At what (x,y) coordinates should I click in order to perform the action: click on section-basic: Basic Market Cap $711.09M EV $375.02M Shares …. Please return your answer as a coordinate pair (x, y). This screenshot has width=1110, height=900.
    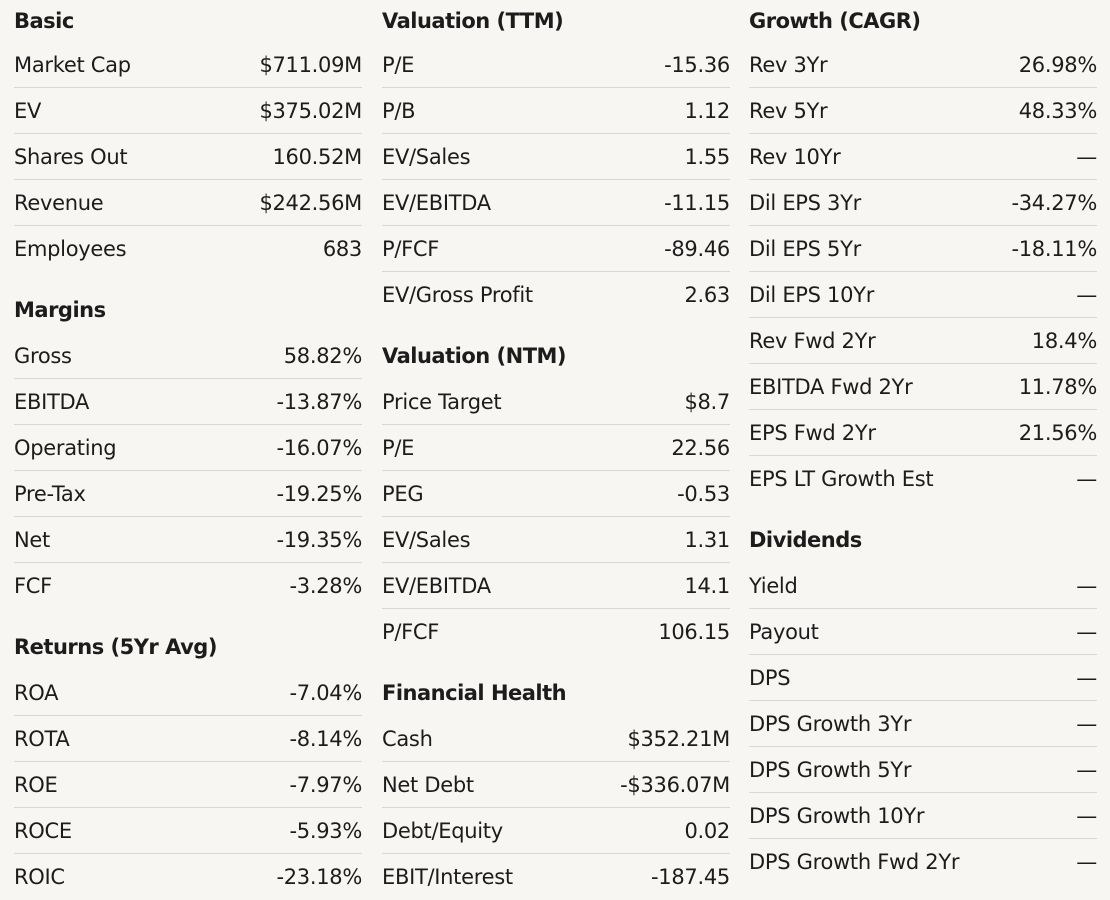
    Looking at the image, I should click on (188, 136).